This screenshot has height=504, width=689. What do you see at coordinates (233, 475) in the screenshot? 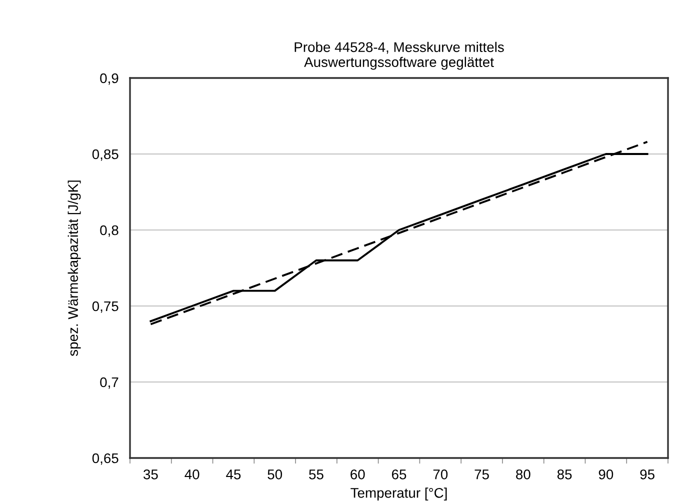
I see `x-tick-label: 45` at bounding box center [233, 475].